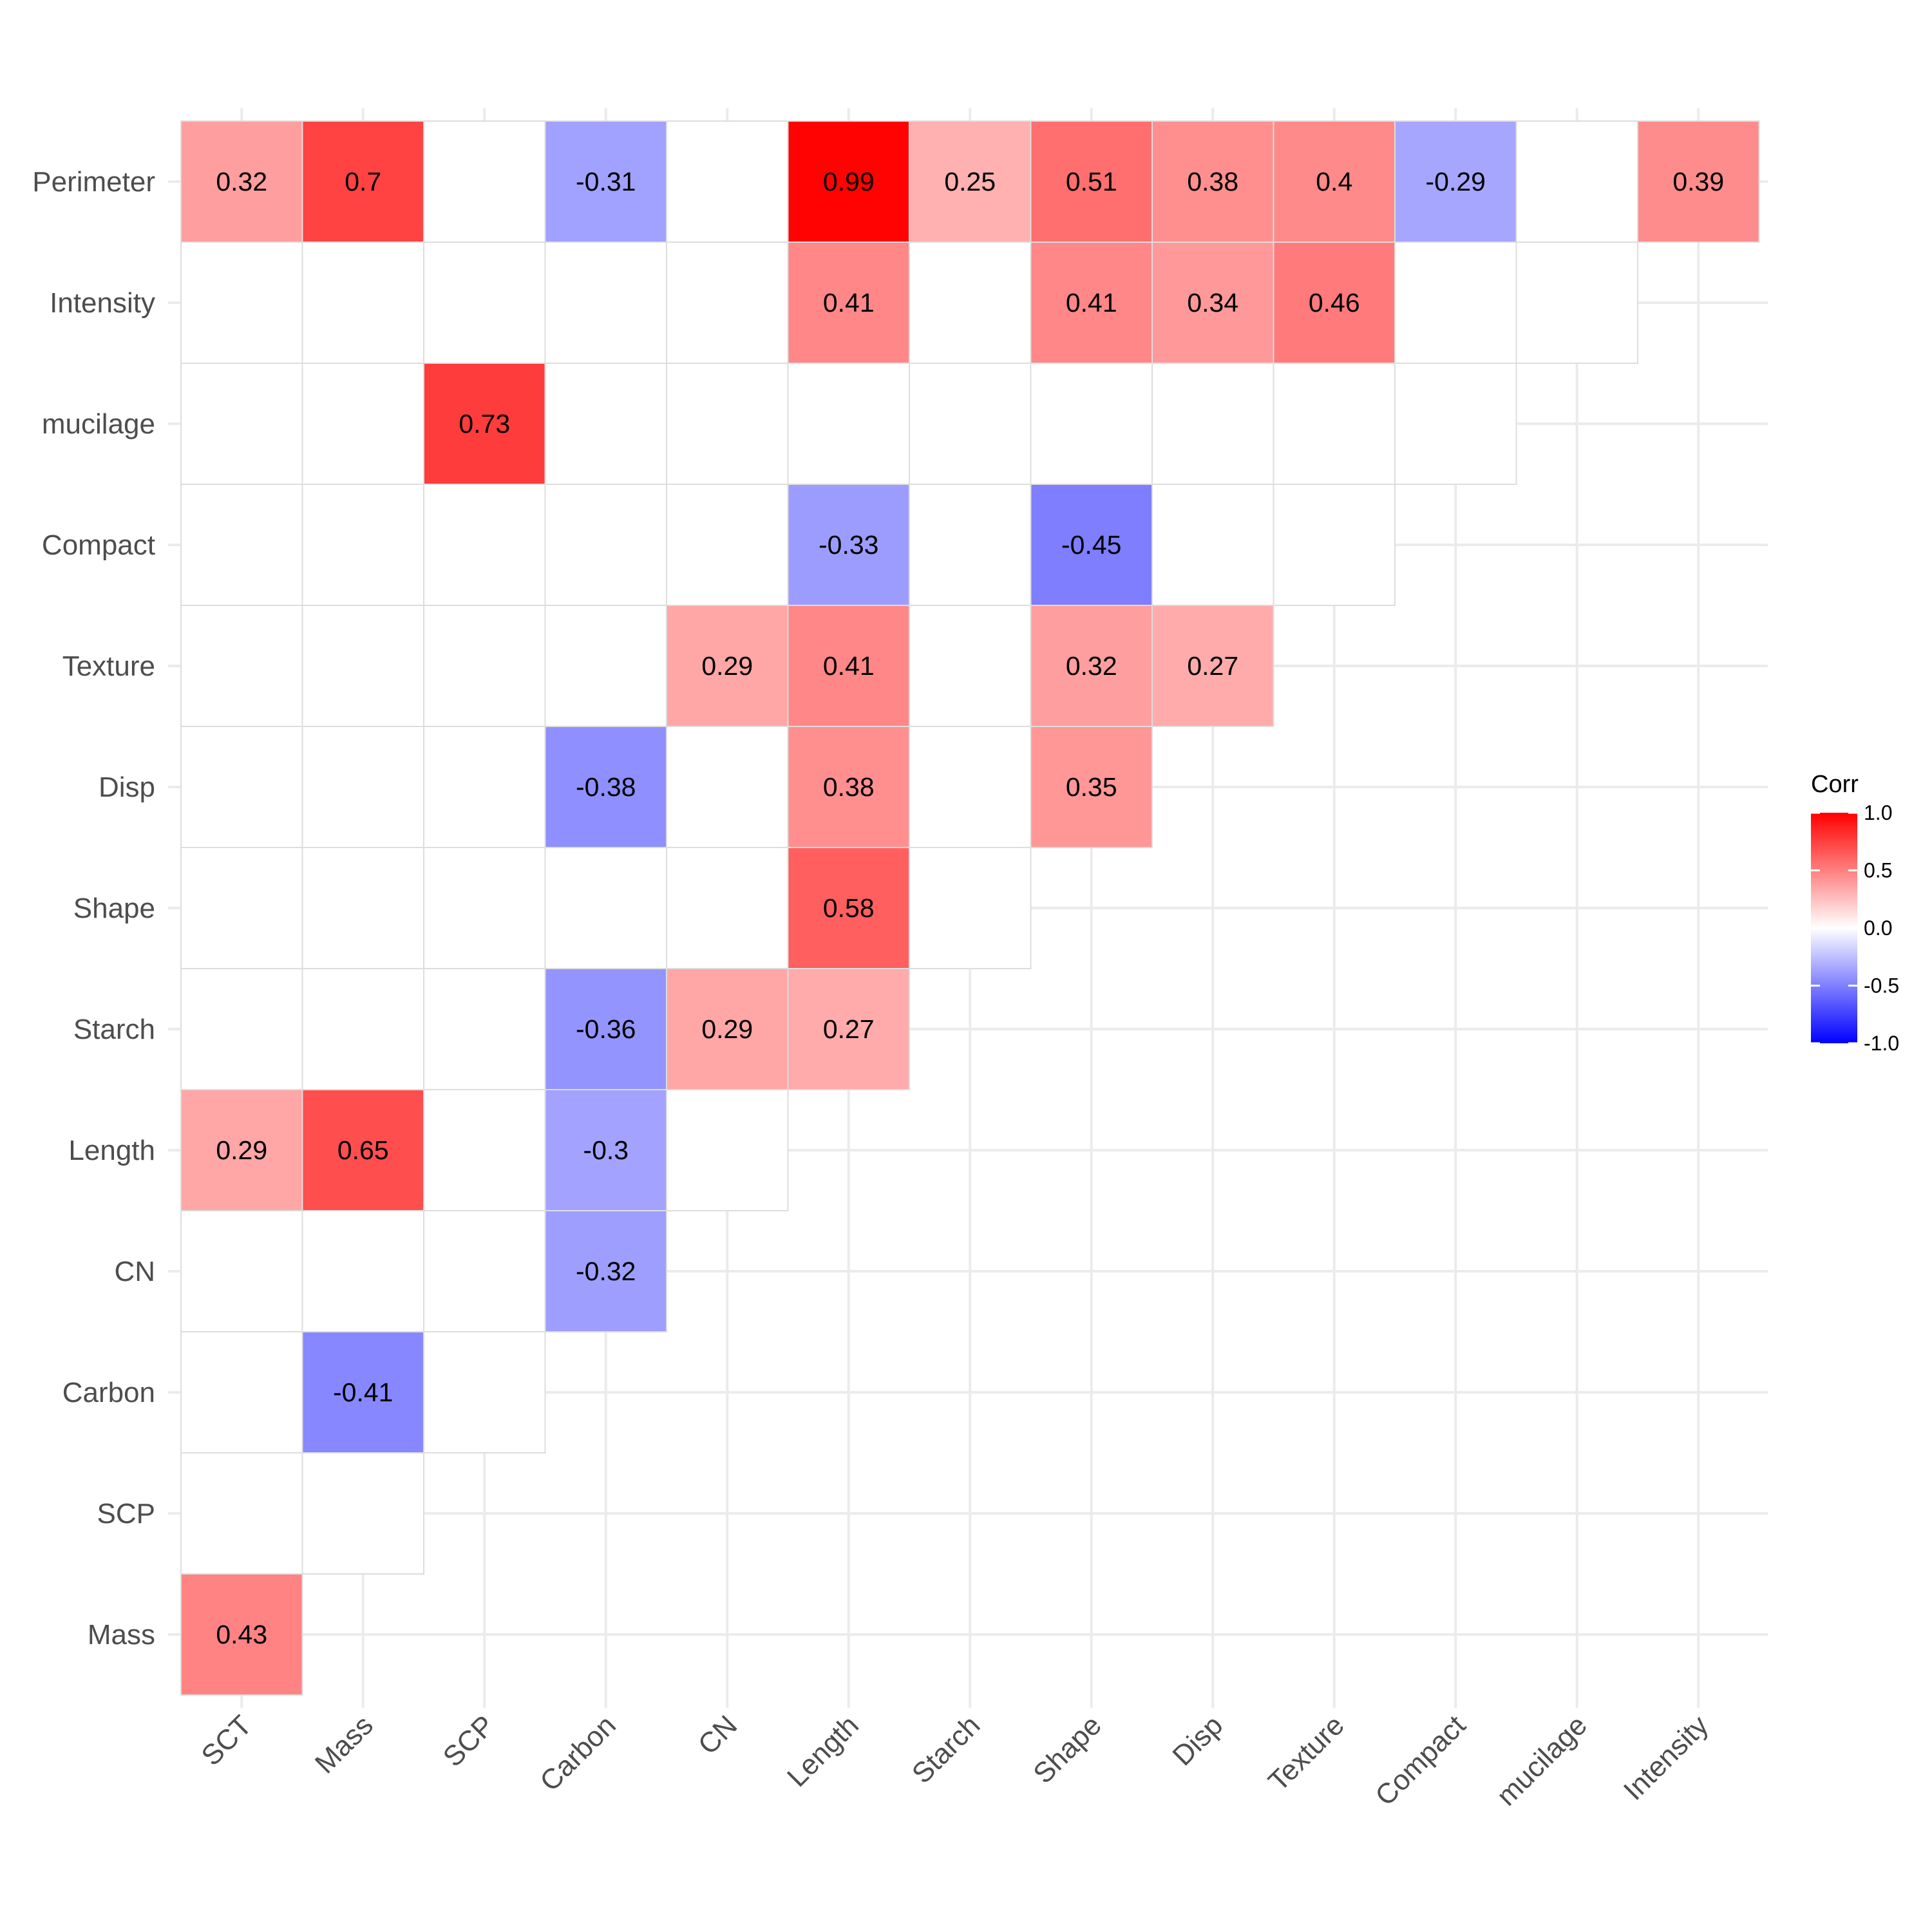 This screenshot has width=1932, height=1932. Describe the element at coordinates (1212, 424) in the screenshot. I see `heatmap-cell-mucilage-disp` at that location.